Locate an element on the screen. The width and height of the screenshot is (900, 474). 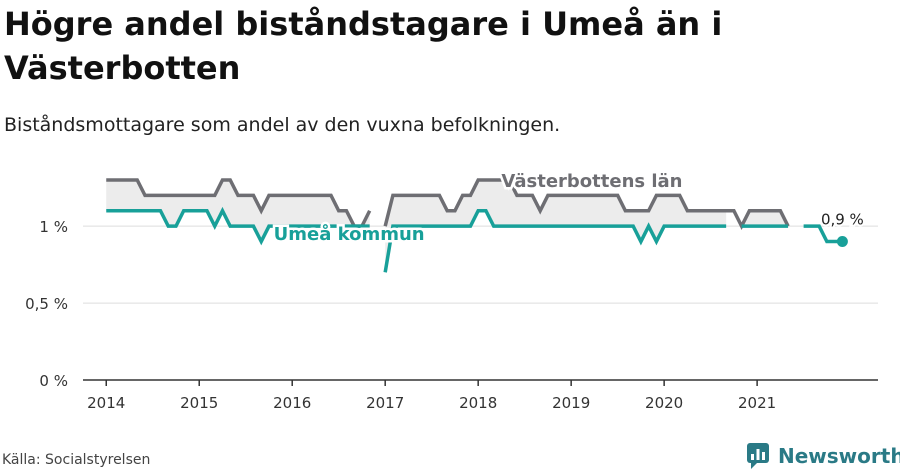
x-tick-label: 2021 is located at coordinates (757, 403).